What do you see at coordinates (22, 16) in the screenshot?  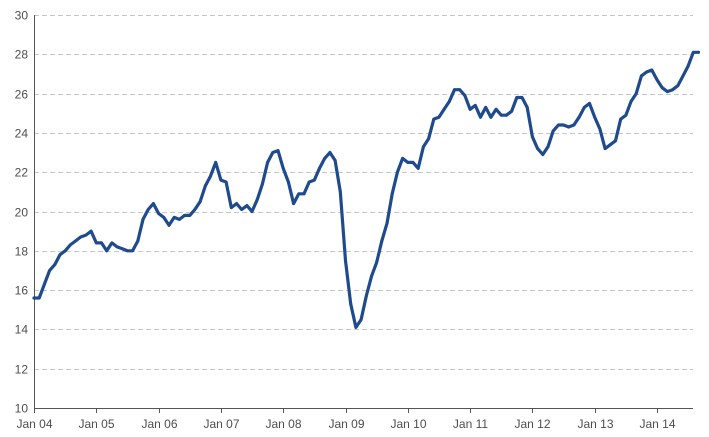 I see `y-tick-label: 30` at bounding box center [22, 16].